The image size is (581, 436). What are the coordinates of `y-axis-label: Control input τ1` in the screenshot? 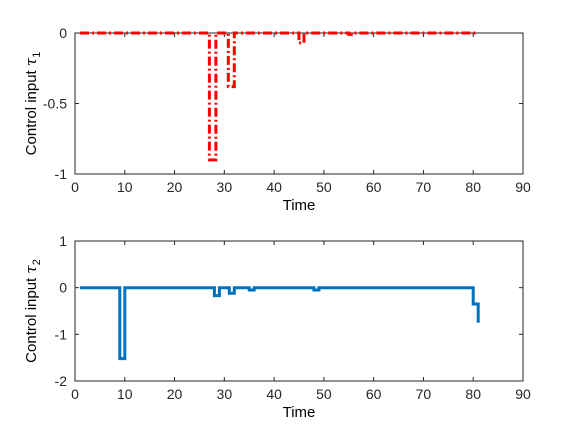 It's located at (32, 104).